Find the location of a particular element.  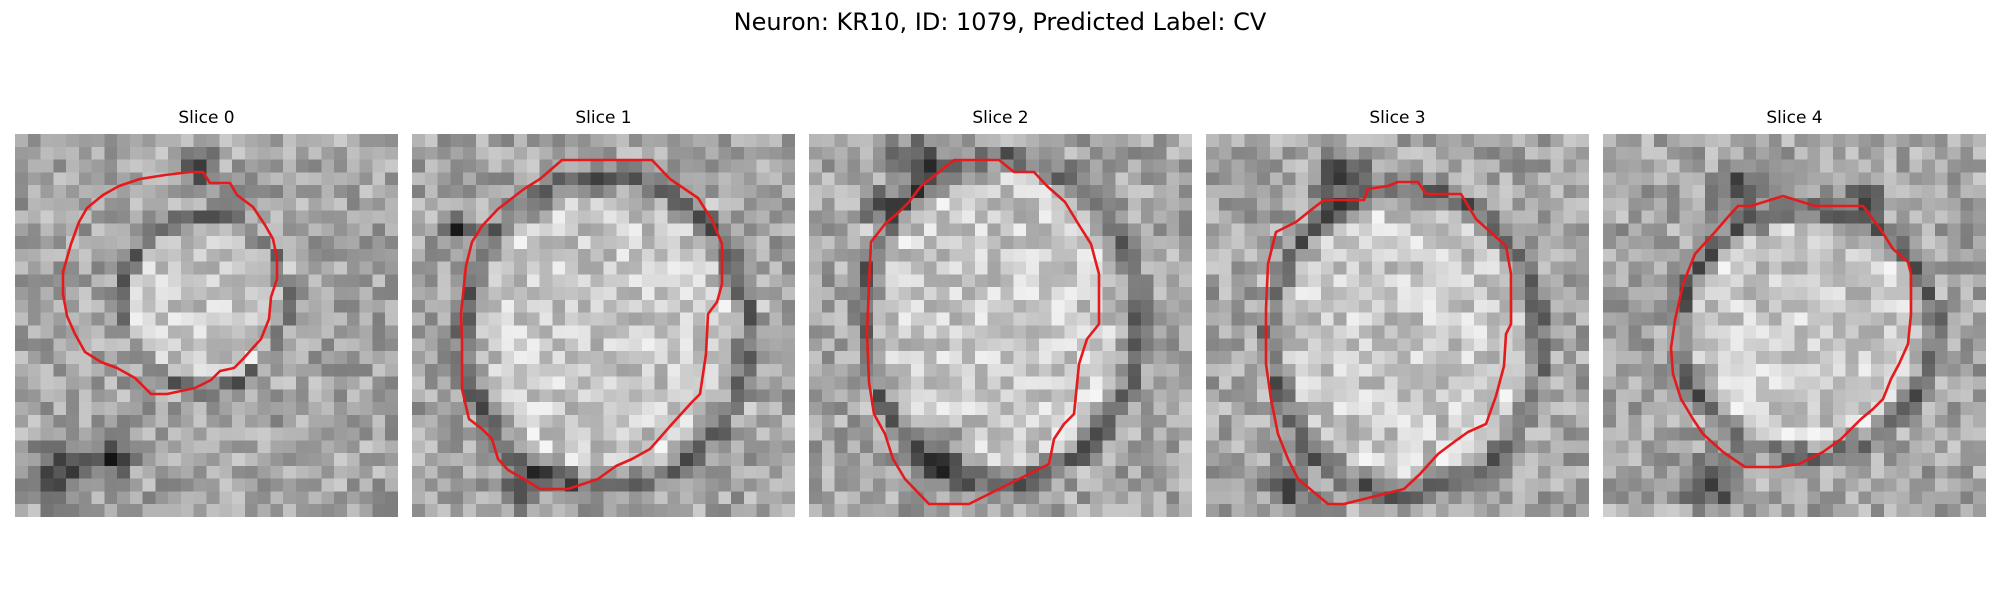

slice-0-image is located at coordinates (206, 325).